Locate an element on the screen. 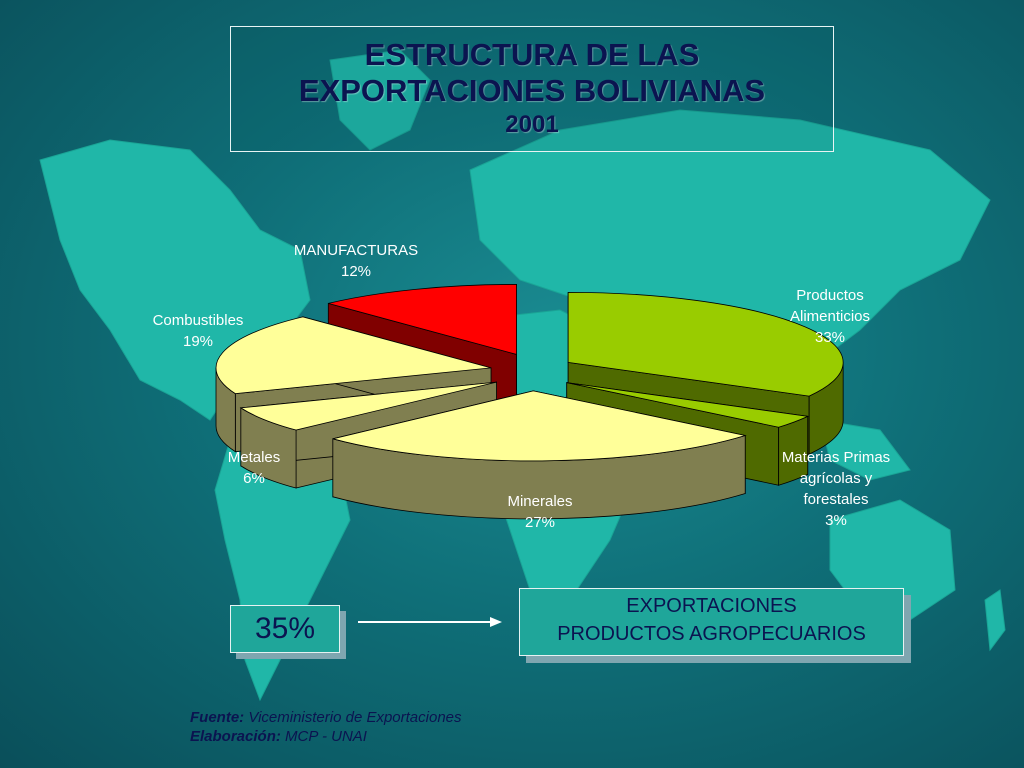  pie-label-1-line-0: Materias Primas is located at coordinates (836, 457).